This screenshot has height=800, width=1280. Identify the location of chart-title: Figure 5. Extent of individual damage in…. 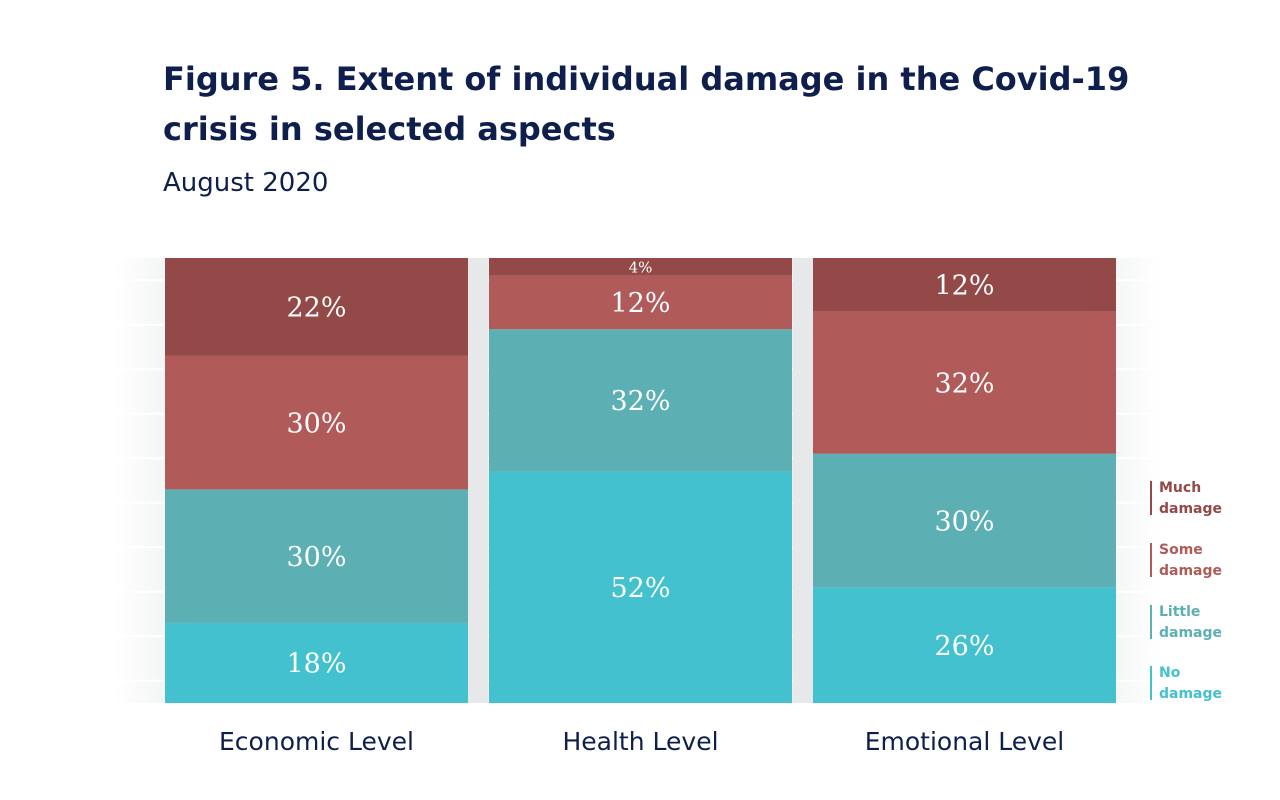
(646, 104).